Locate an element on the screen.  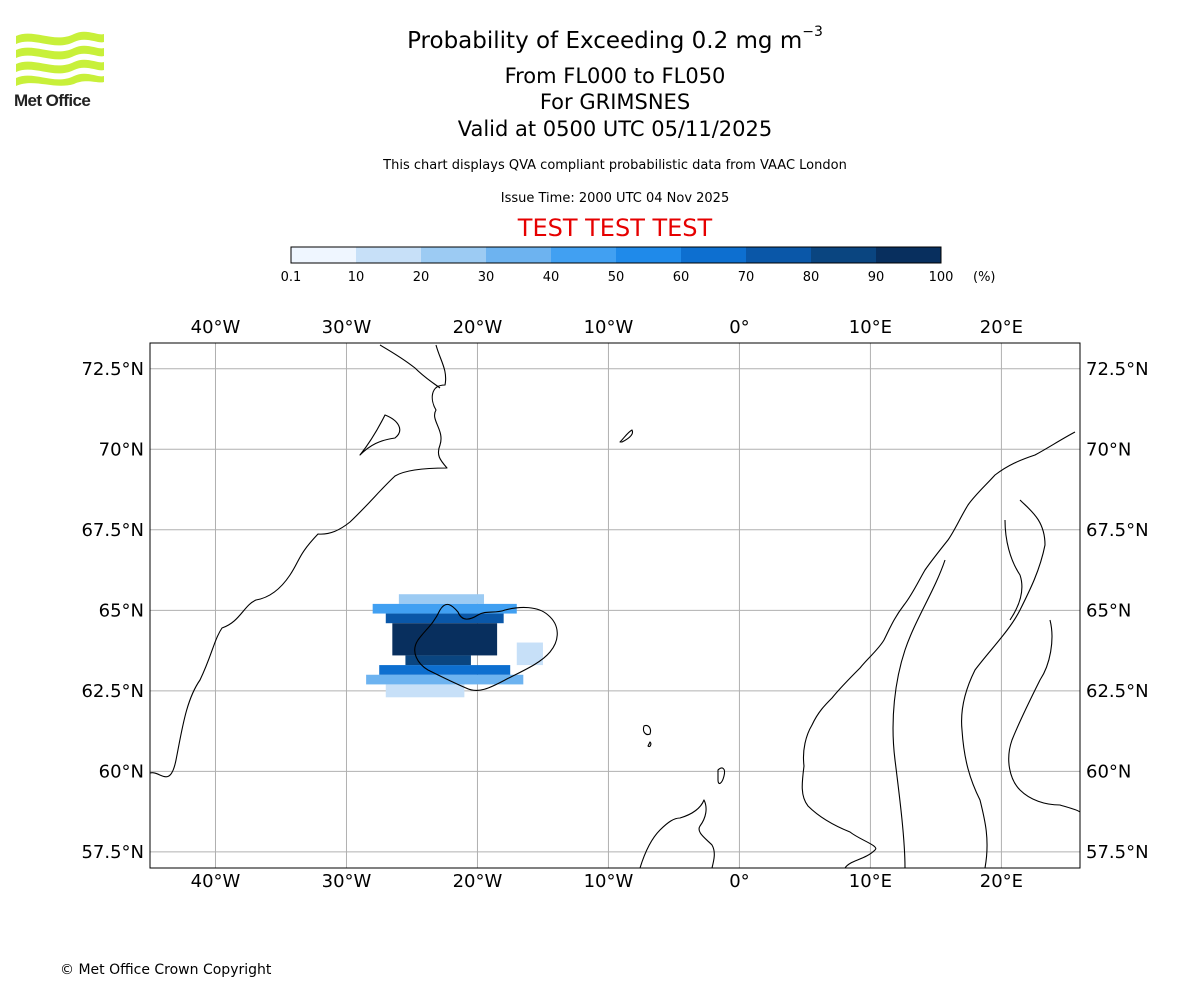
left-latitude-label: 70°N is located at coordinates (121, 449).